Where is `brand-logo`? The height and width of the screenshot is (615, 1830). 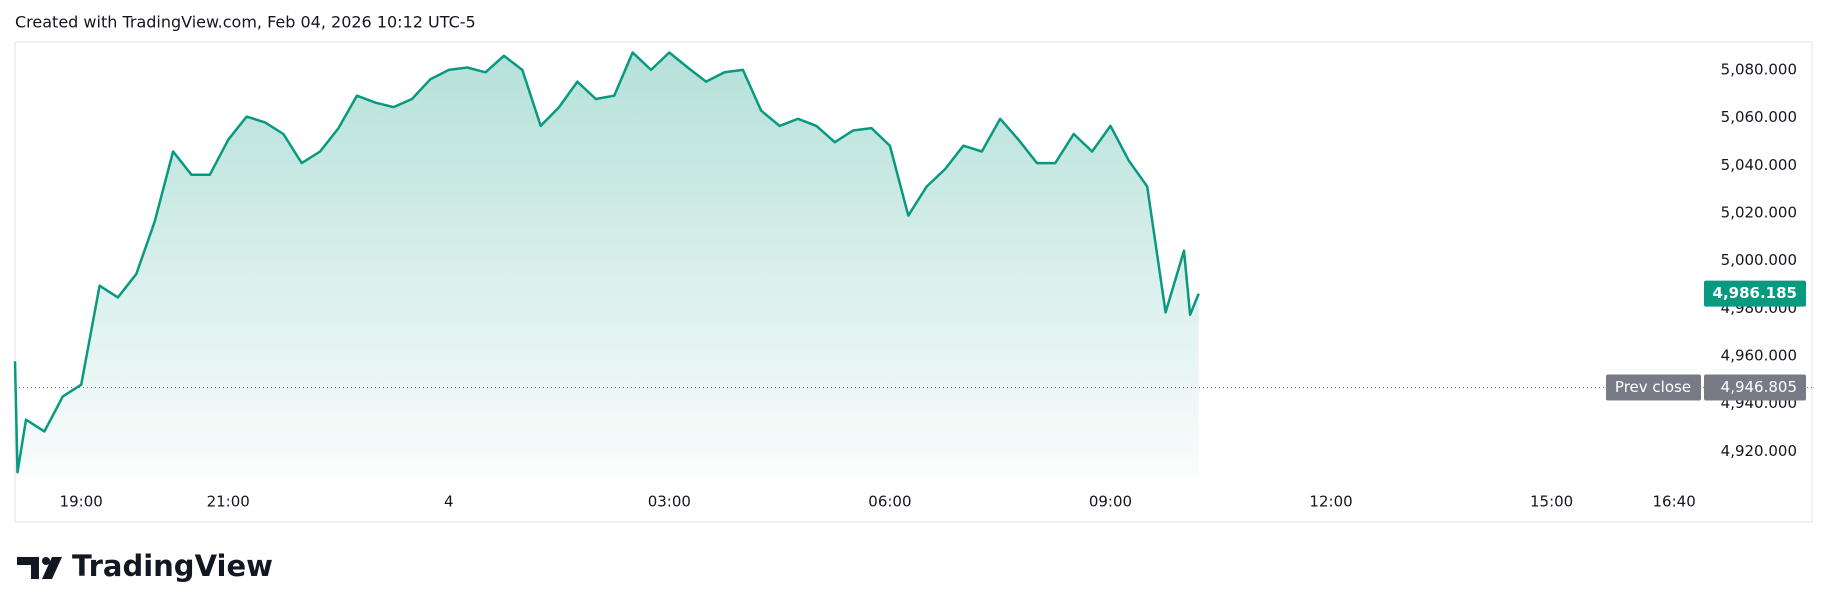
brand-logo is located at coordinates (39, 568).